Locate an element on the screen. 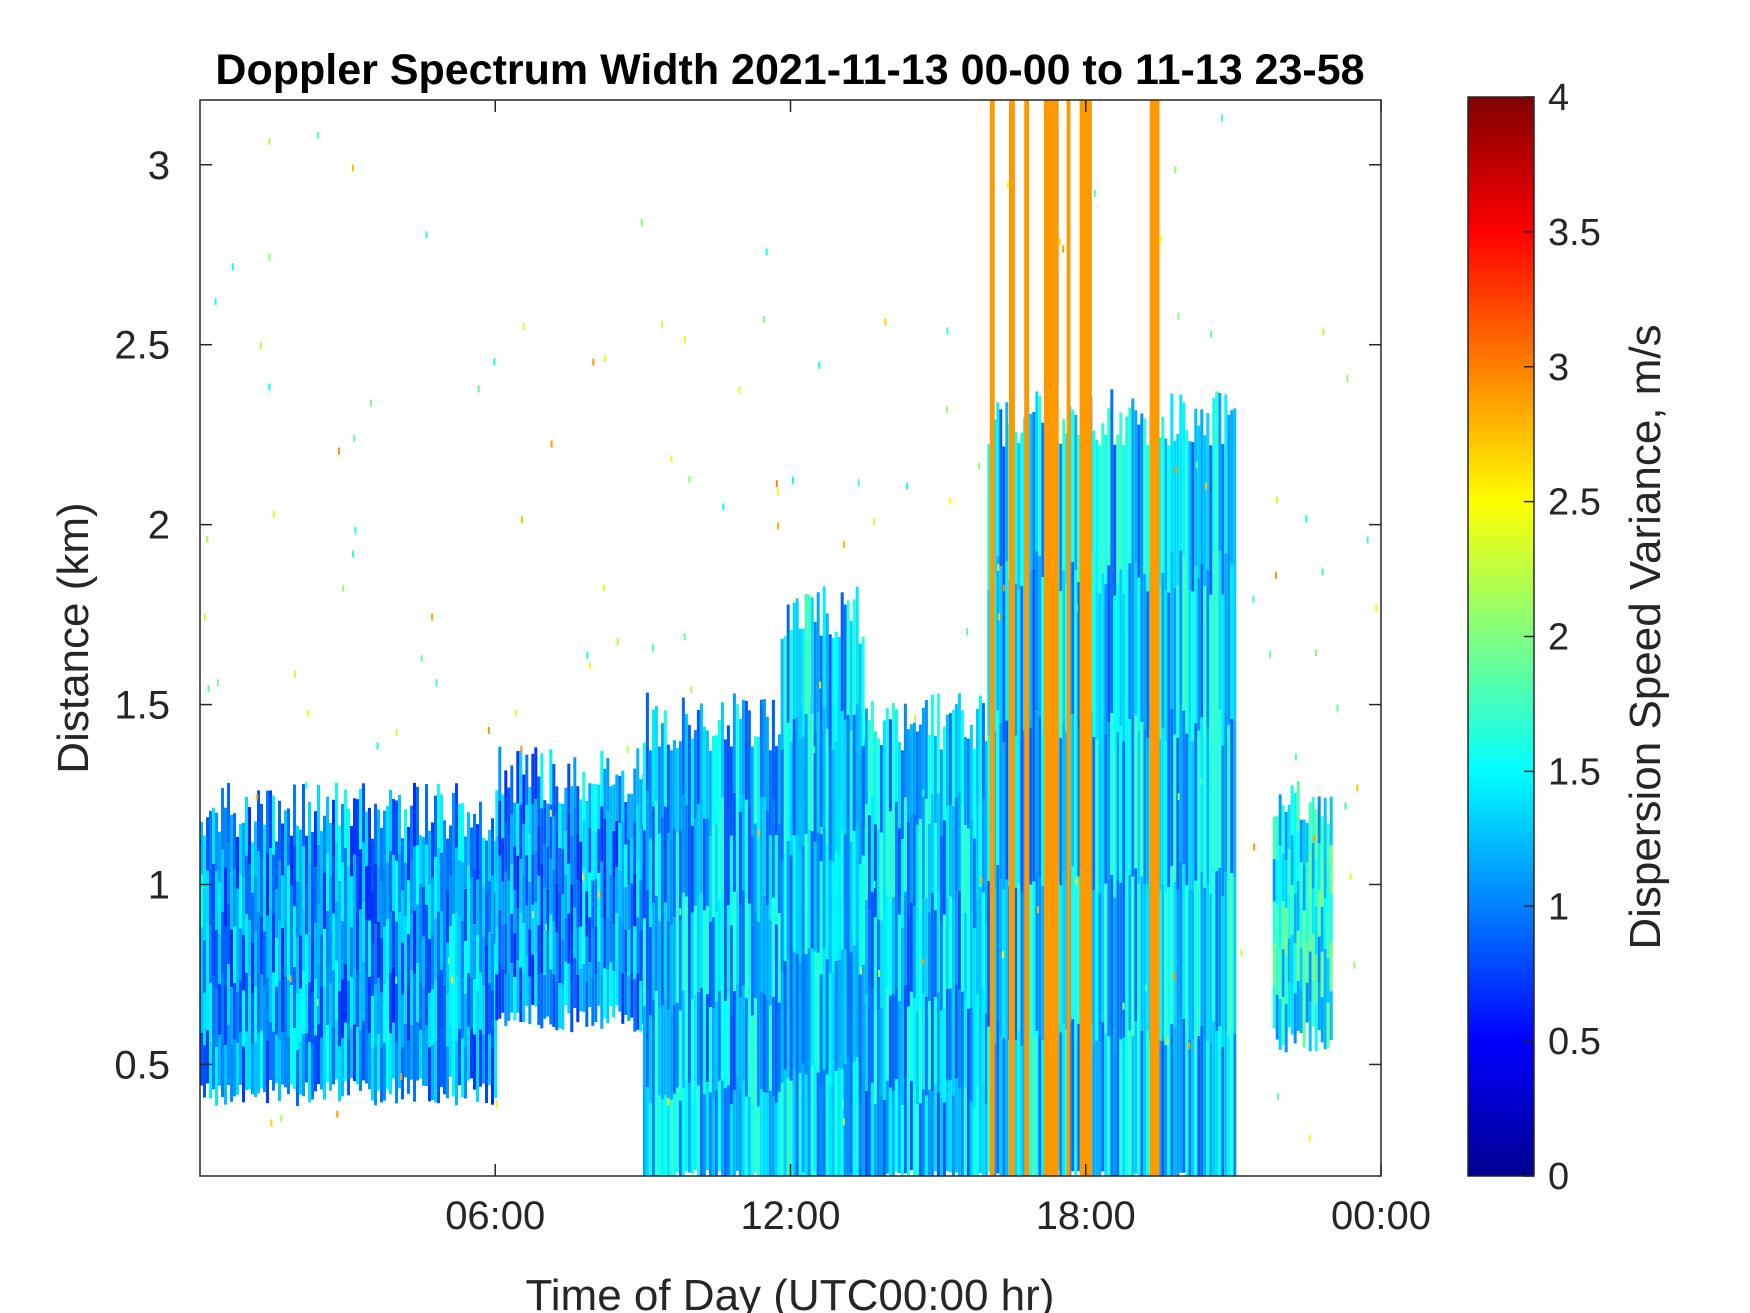 Image resolution: width=1750 pixels, height=1313 pixels. high-variance-streak is located at coordinates (992, 638).